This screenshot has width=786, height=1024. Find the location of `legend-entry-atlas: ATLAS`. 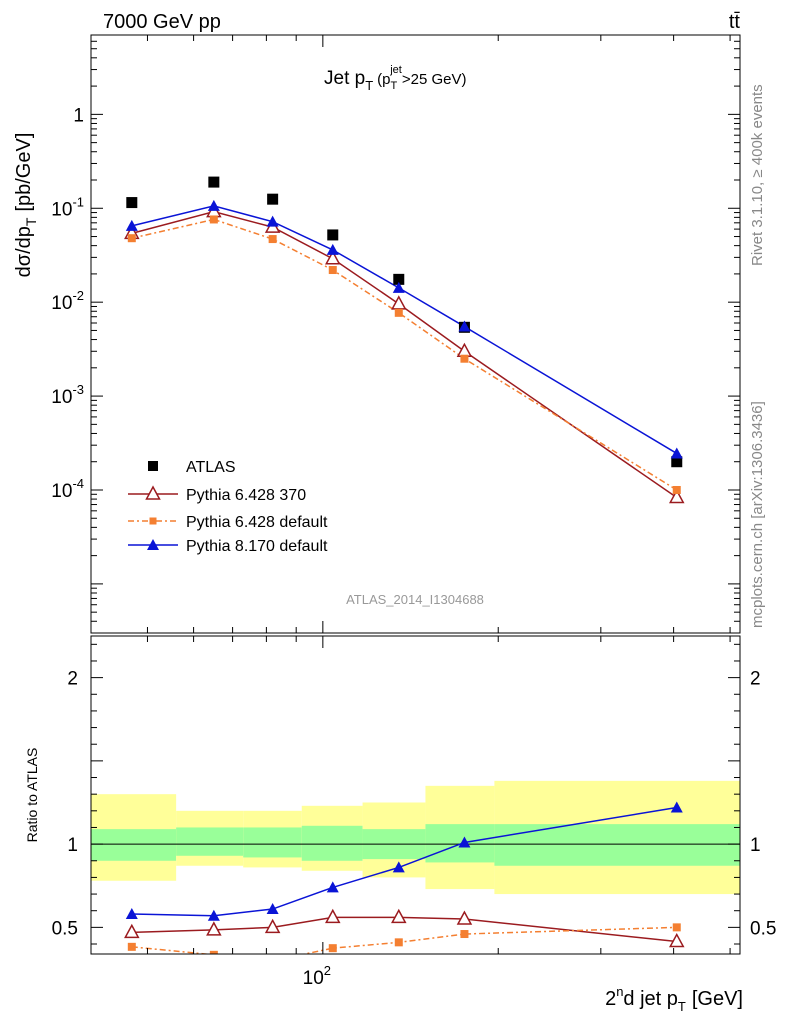

legend-entry-atlas: ATLAS is located at coordinates (192, 467).